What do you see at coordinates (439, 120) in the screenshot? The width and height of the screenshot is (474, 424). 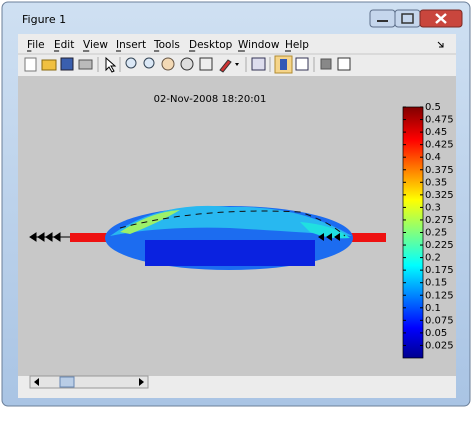 I see `colorbar-tick-label: 0.475` at bounding box center [439, 120].